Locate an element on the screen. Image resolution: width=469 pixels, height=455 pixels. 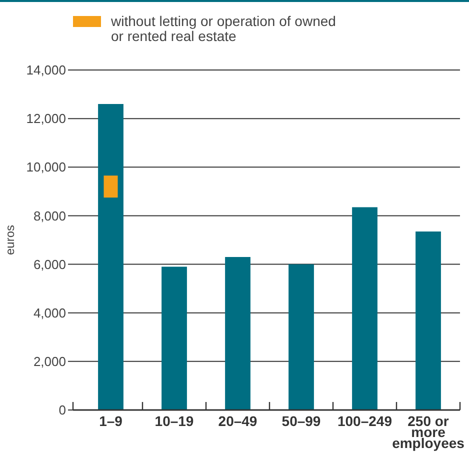
y-tick-label: 14,000 is located at coordinates (46, 70).